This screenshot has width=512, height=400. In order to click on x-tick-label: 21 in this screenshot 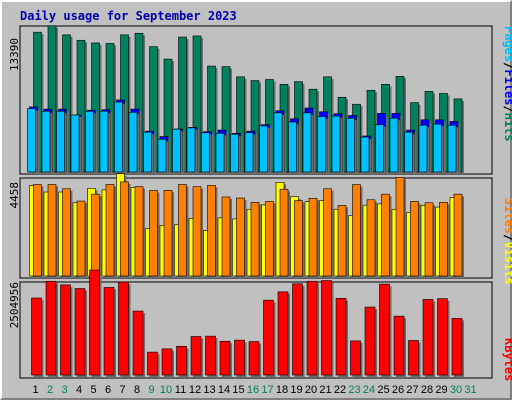, I will do `click(325, 390)`.